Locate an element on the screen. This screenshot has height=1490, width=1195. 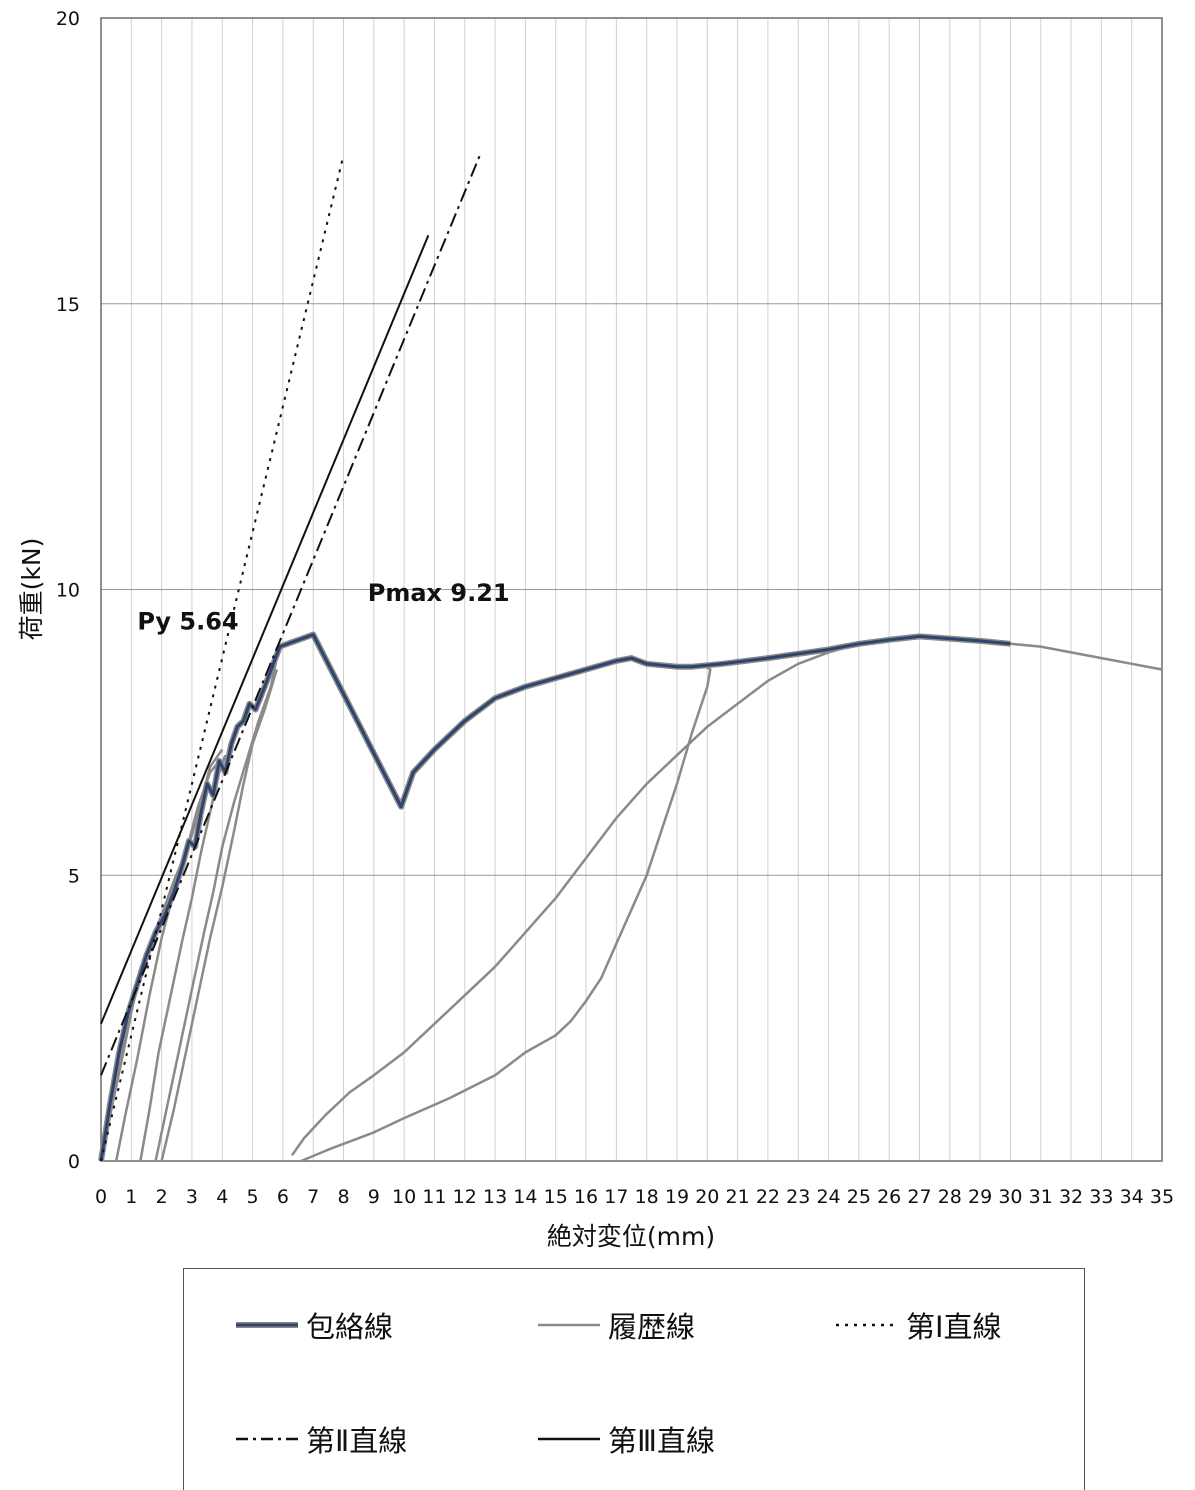
y-tick-labels: 0 5 10 15 20 is located at coordinates (68, 590).